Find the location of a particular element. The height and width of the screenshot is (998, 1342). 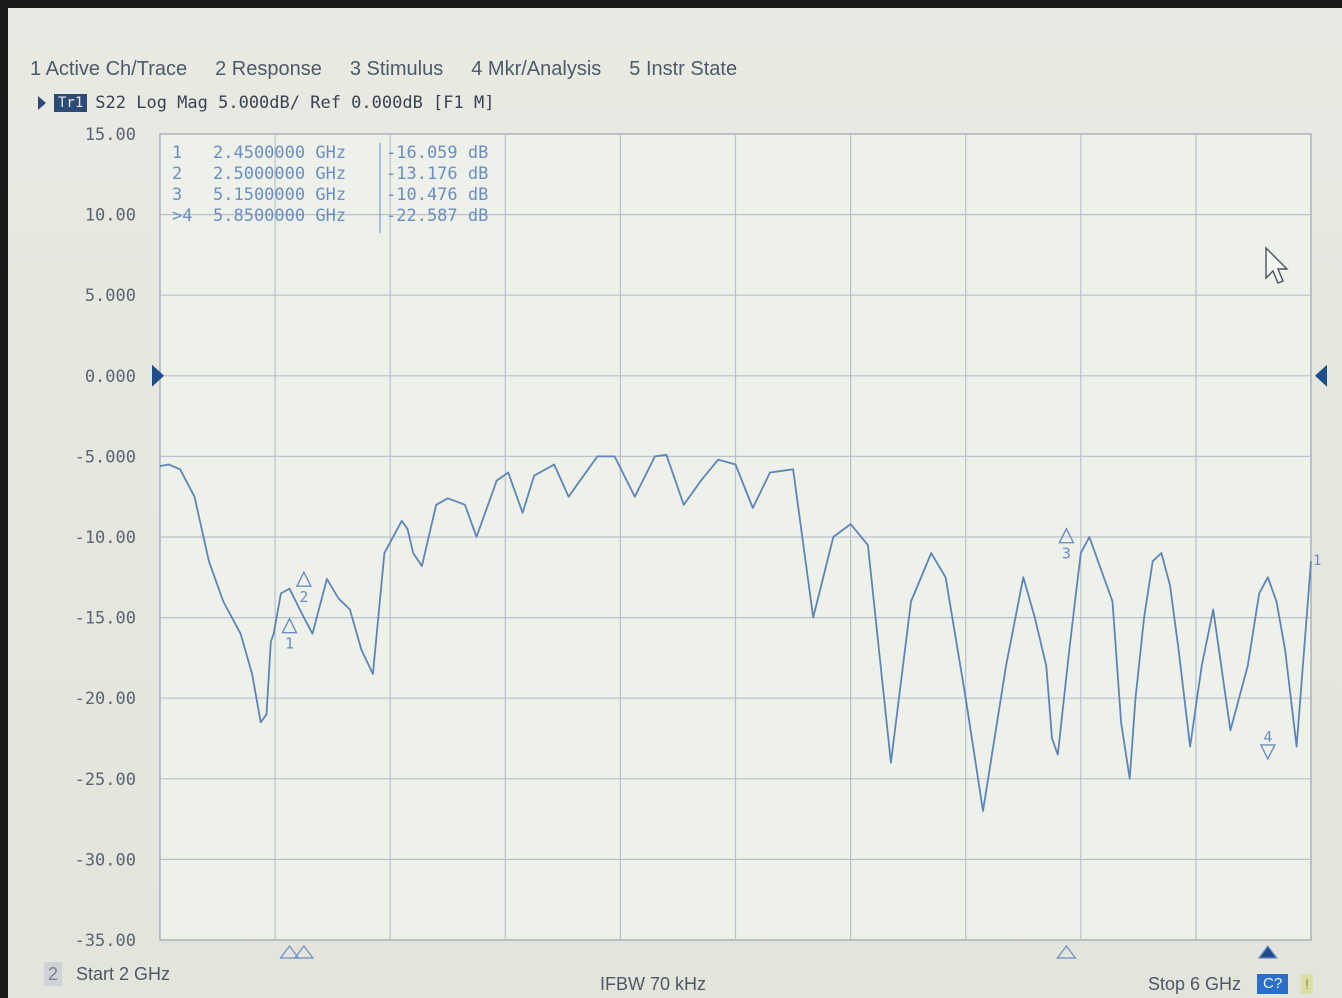

marker-table-id: >4 is located at coordinates (182, 216).